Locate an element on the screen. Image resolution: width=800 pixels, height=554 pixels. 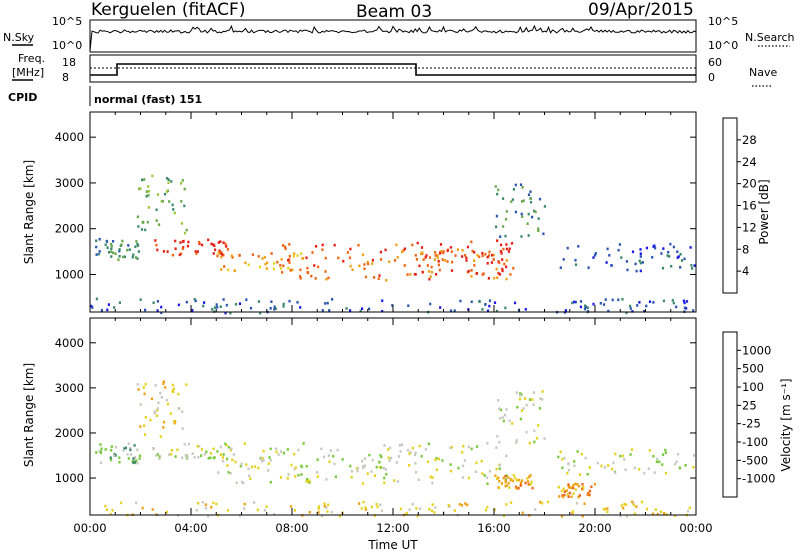
power-echo-region is located at coordinates (191, 247).